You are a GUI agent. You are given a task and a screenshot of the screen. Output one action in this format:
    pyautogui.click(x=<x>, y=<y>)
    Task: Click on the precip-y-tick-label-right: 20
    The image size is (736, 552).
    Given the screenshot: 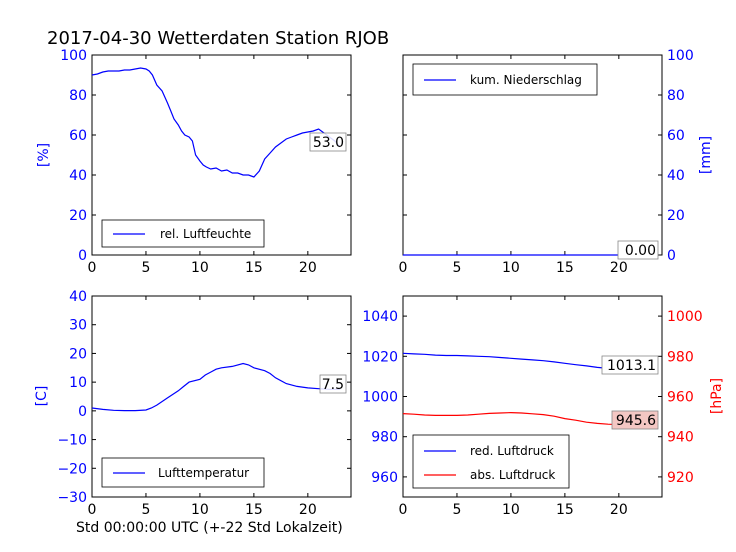 What is the action you would take?
    pyautogui.click(x=676, y=216)
    